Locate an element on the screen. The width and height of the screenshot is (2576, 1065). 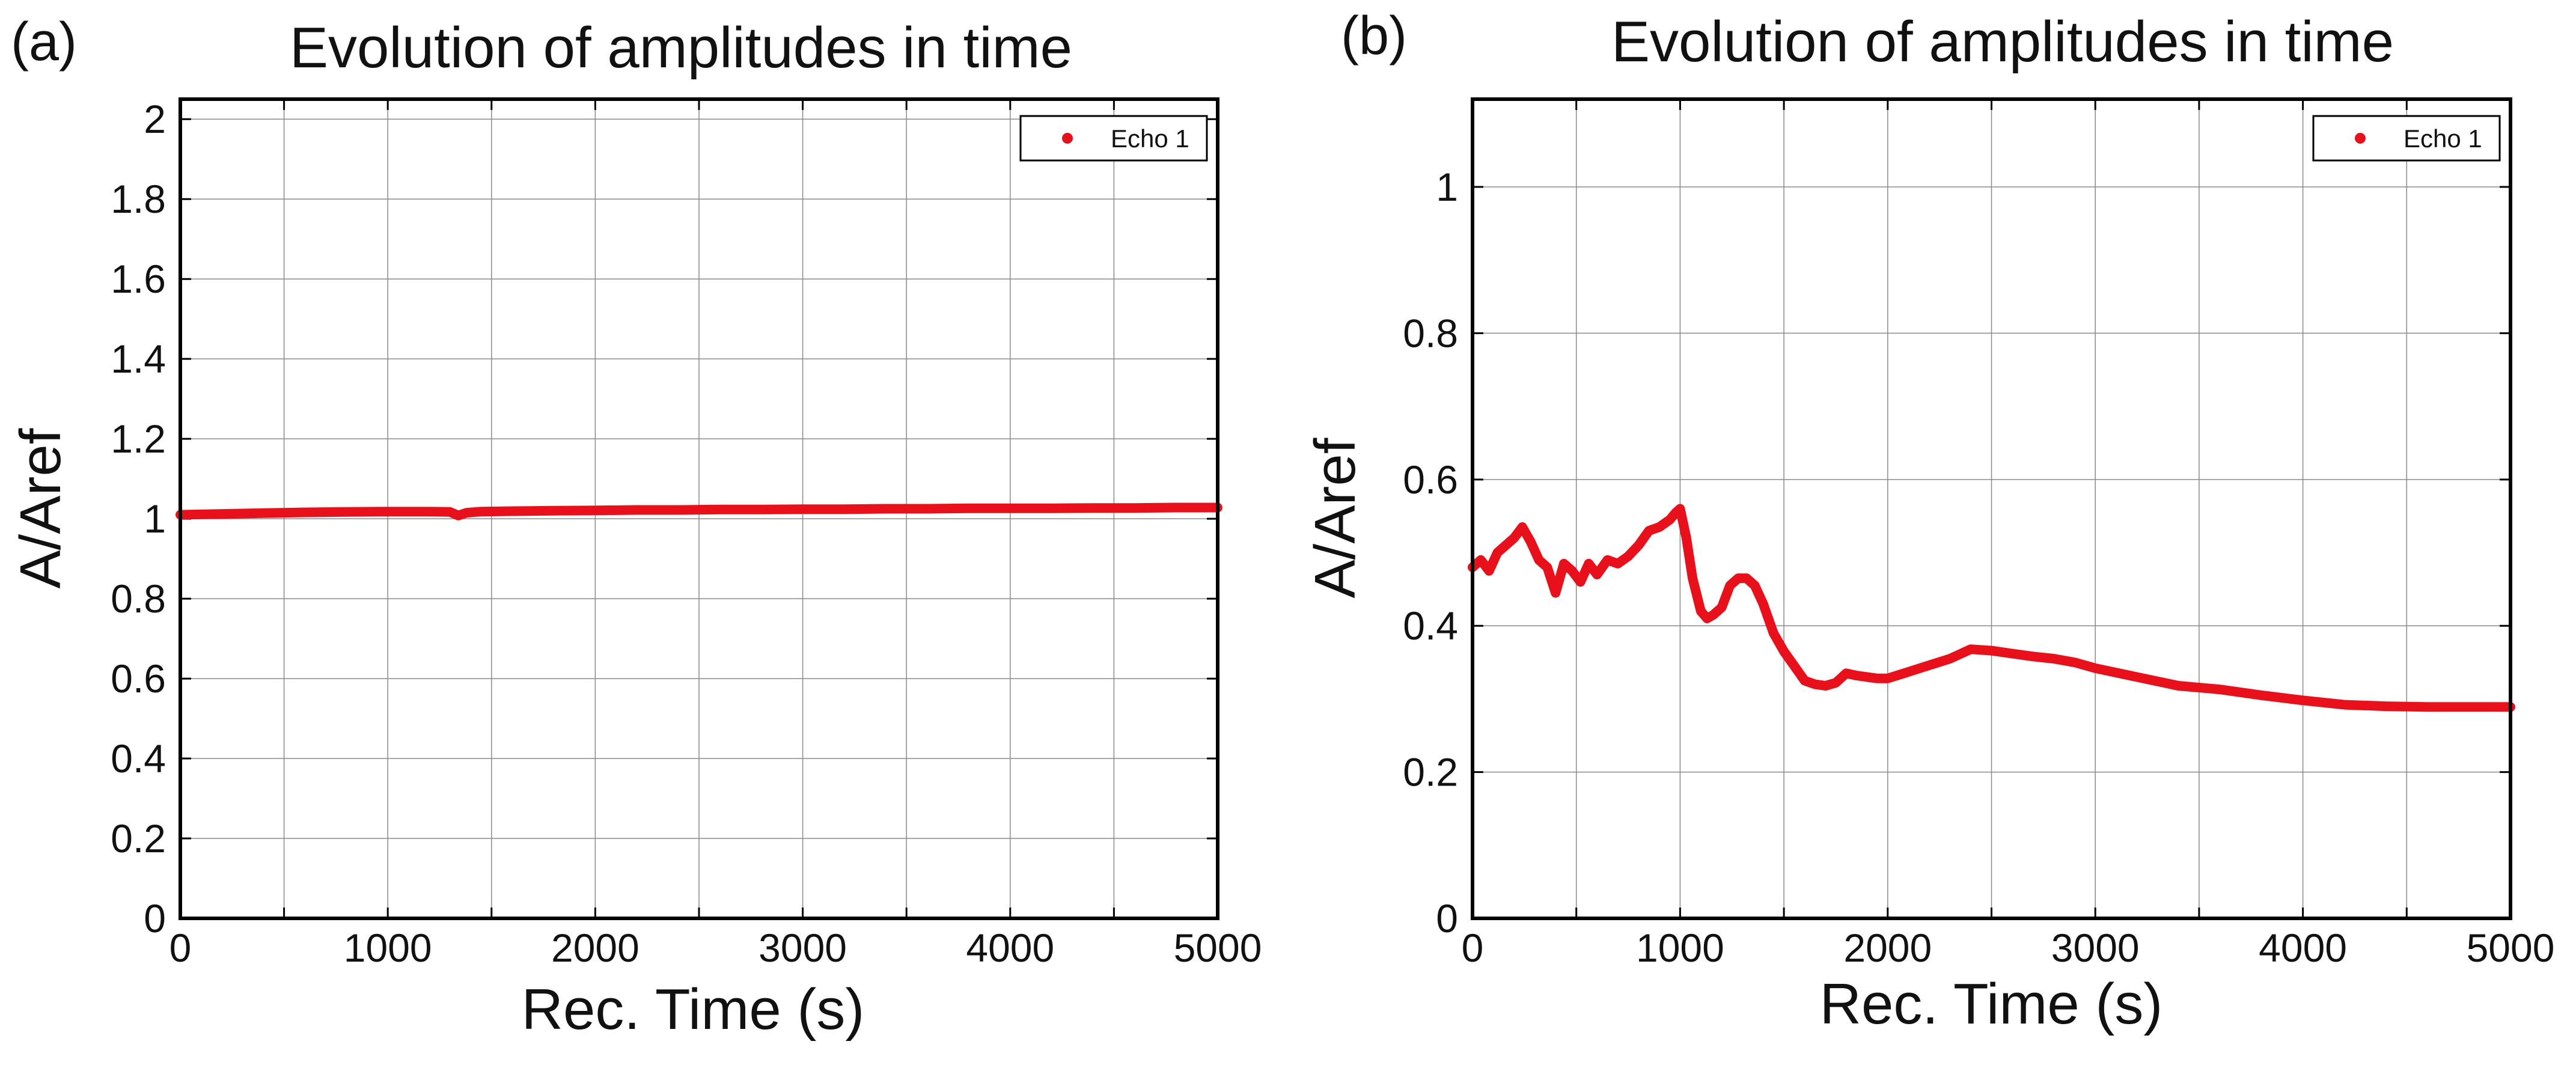
y-tick-label: 1.2 is located at coordinates (138, 439).